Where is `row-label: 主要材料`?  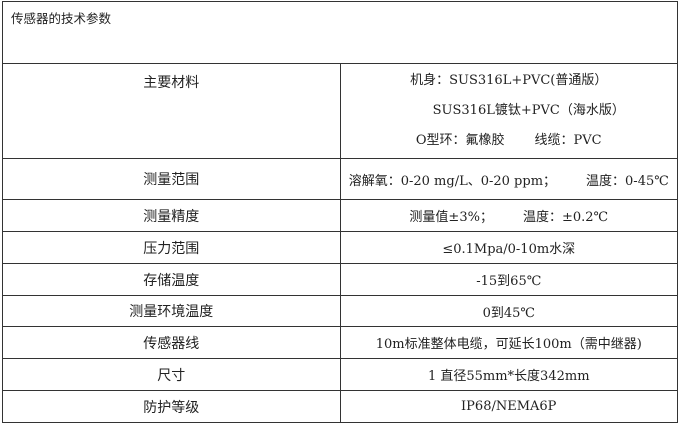
row-label: 主要材料 is located at coordinates (171, 111).